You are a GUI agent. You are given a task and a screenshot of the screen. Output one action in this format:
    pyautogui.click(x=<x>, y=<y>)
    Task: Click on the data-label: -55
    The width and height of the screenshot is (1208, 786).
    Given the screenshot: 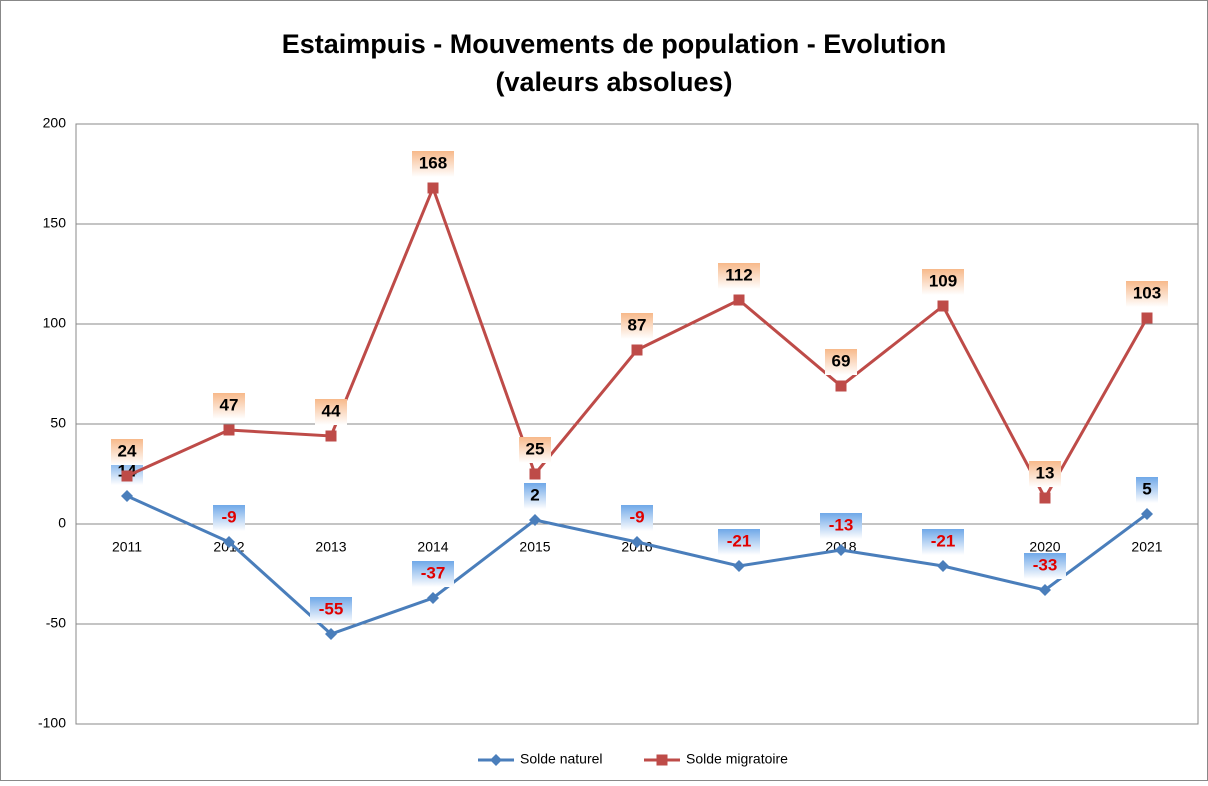 What is the action you would take?
    pyautogui.click(x=331, y=608)
    